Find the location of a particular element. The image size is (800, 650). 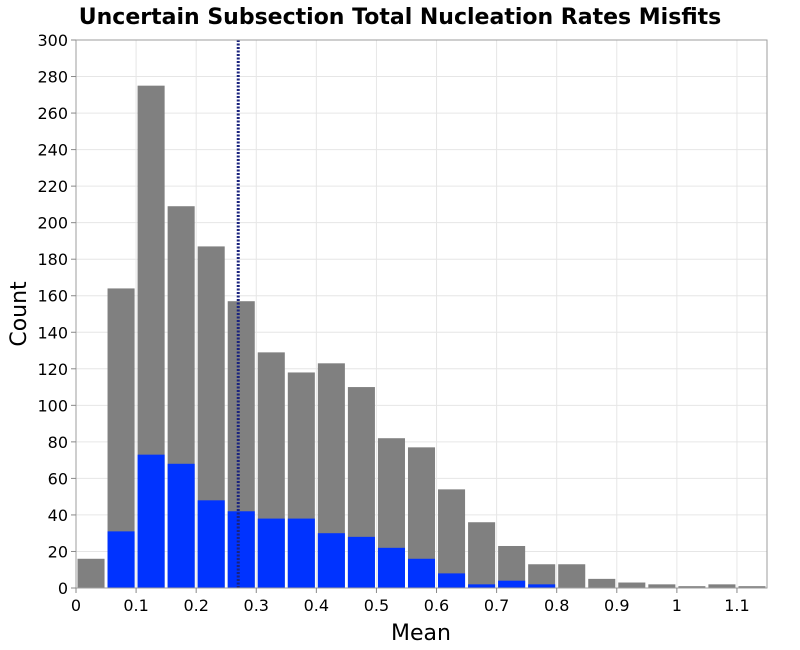

y-tick-label: 40 is located at coordinates (58, 515).